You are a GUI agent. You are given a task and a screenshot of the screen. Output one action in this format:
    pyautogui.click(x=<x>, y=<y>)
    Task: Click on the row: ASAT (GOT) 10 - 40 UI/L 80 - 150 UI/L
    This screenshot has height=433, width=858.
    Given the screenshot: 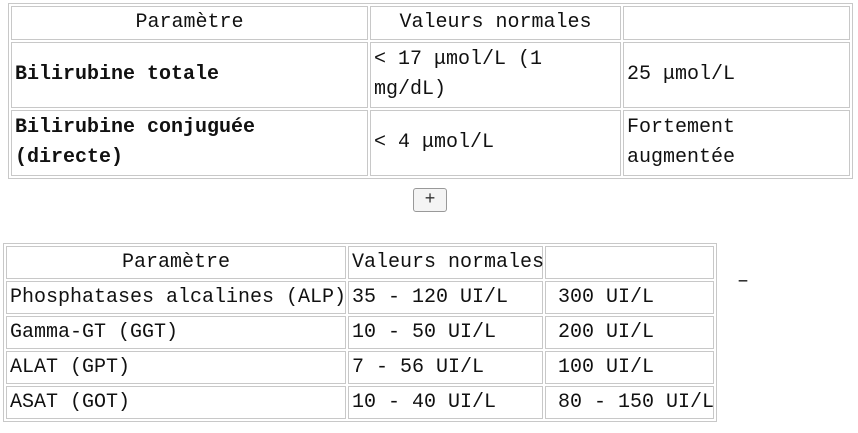 What is the action you would take?
    pyautogui.click(x=360, y=402)
    